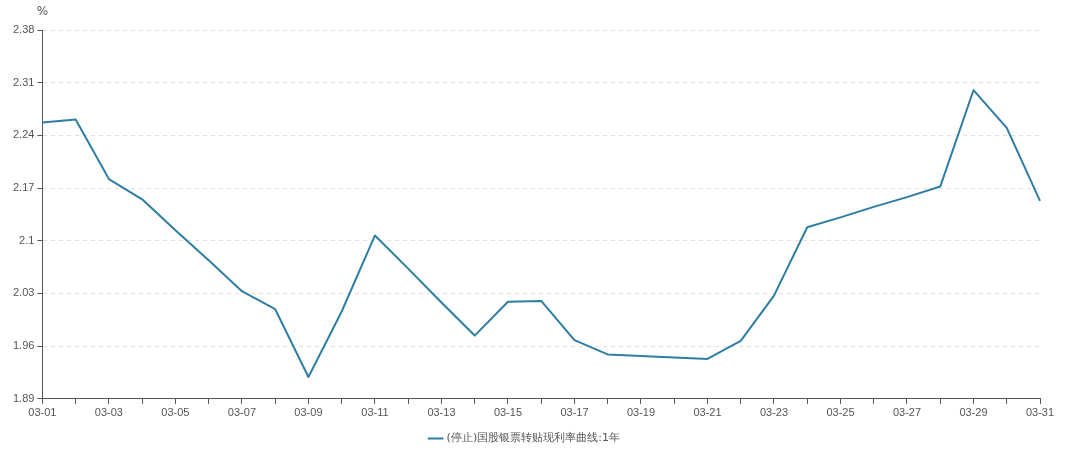  What do you see at coordinates (840, 412) in the screenshot?
I see `x-tick-label: 03-25` at bounding box center [840, 412].